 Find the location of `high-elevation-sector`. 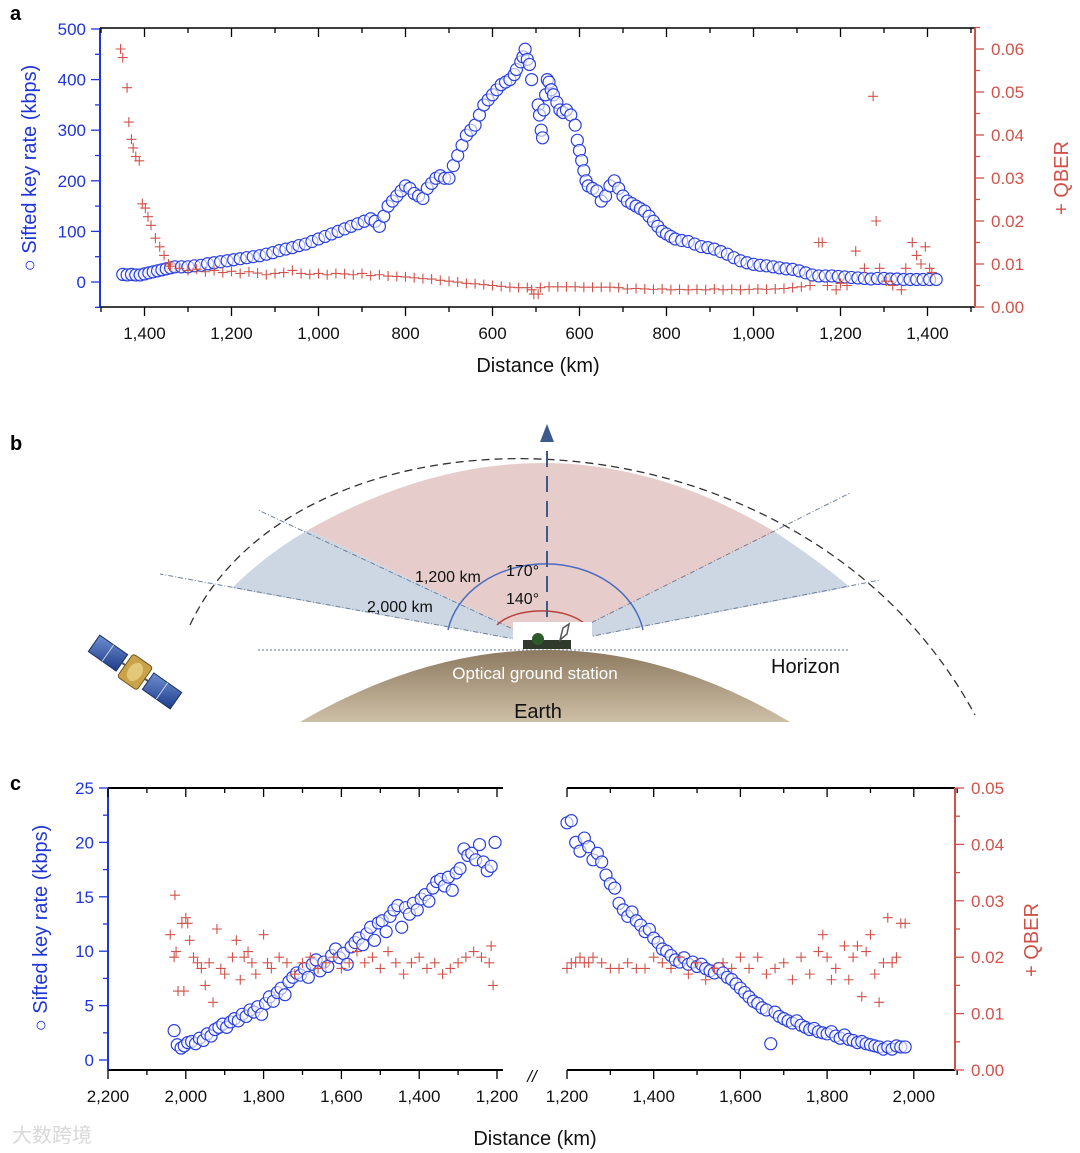

high-elevation-sector is located at coordinates (541, 553).